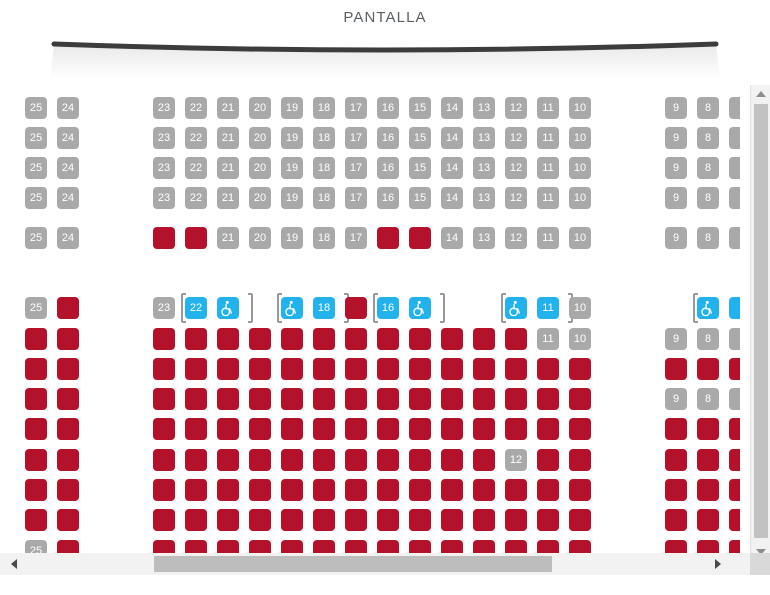 The width and height of the screenshot is (770, 595). What do you see at coordinates (718, 564) in the screenshot?
I see `chevron-right-icon` at bounding box center [718, 564].